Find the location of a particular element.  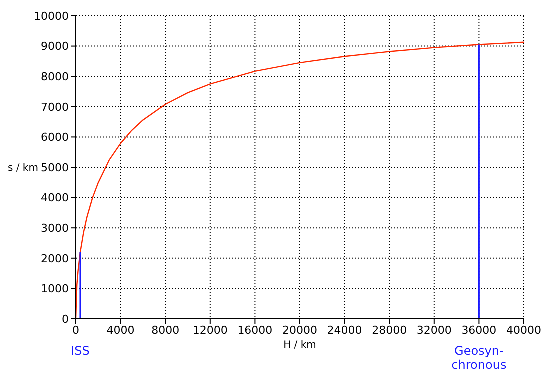

y-tick-label: 4000 is located at coordinates (55, 198).